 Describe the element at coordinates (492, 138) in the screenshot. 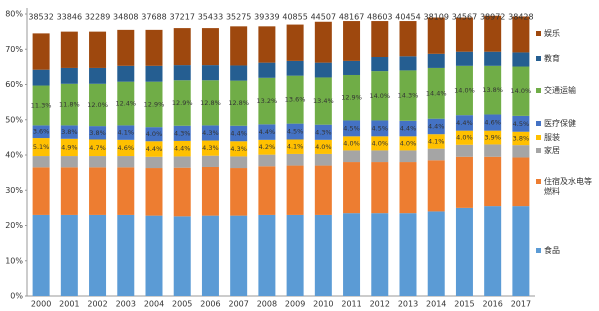

I see `value-label: 3.9%` at that location.